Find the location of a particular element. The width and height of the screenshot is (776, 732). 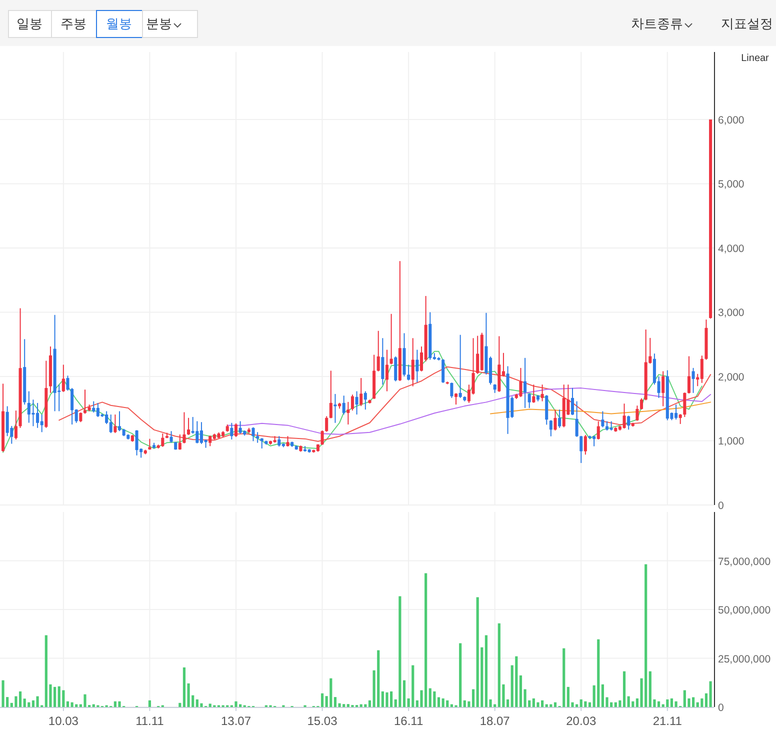

text: 지표설정 is located at coordinates (747, 23).